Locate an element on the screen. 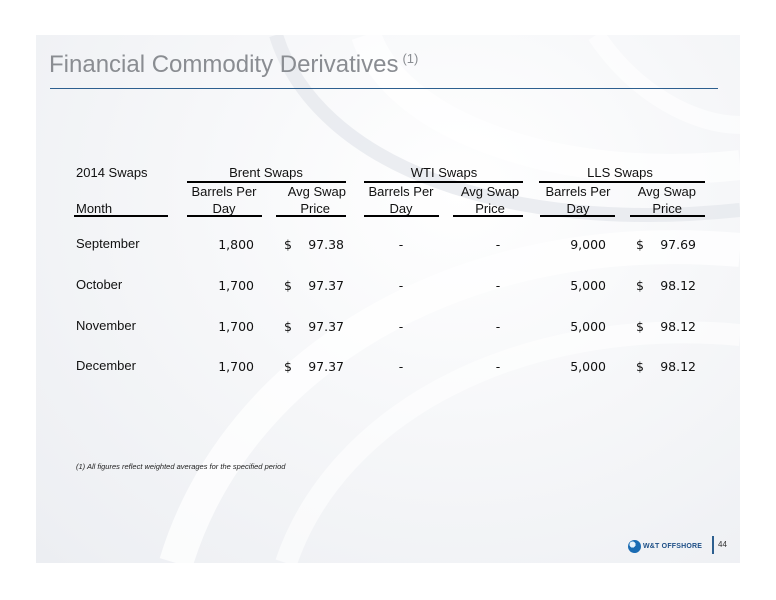  cell-lls-price: 97.69 is located at coordinates (678, 244).